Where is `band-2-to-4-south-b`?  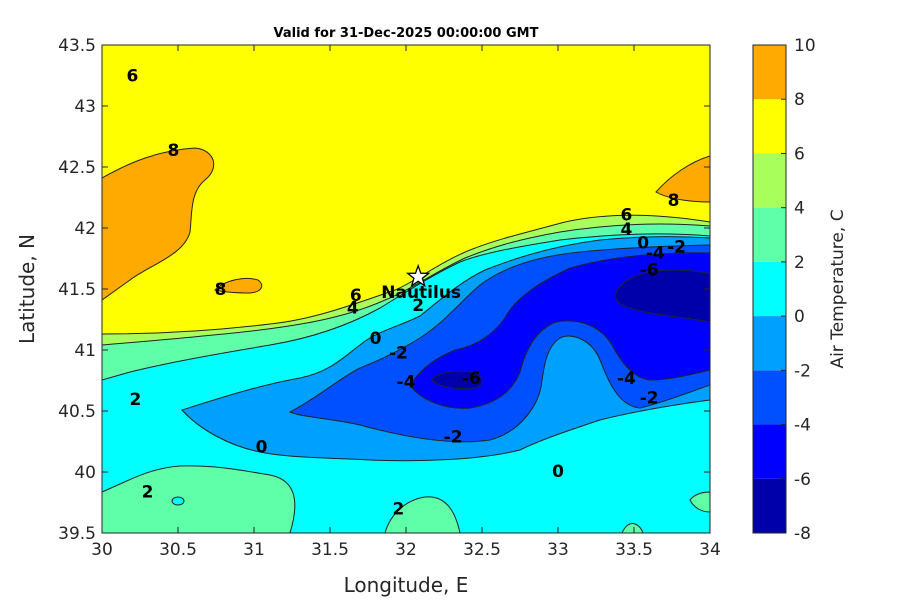
band-2-to-4-south-b is located at coordinates (422, 514).